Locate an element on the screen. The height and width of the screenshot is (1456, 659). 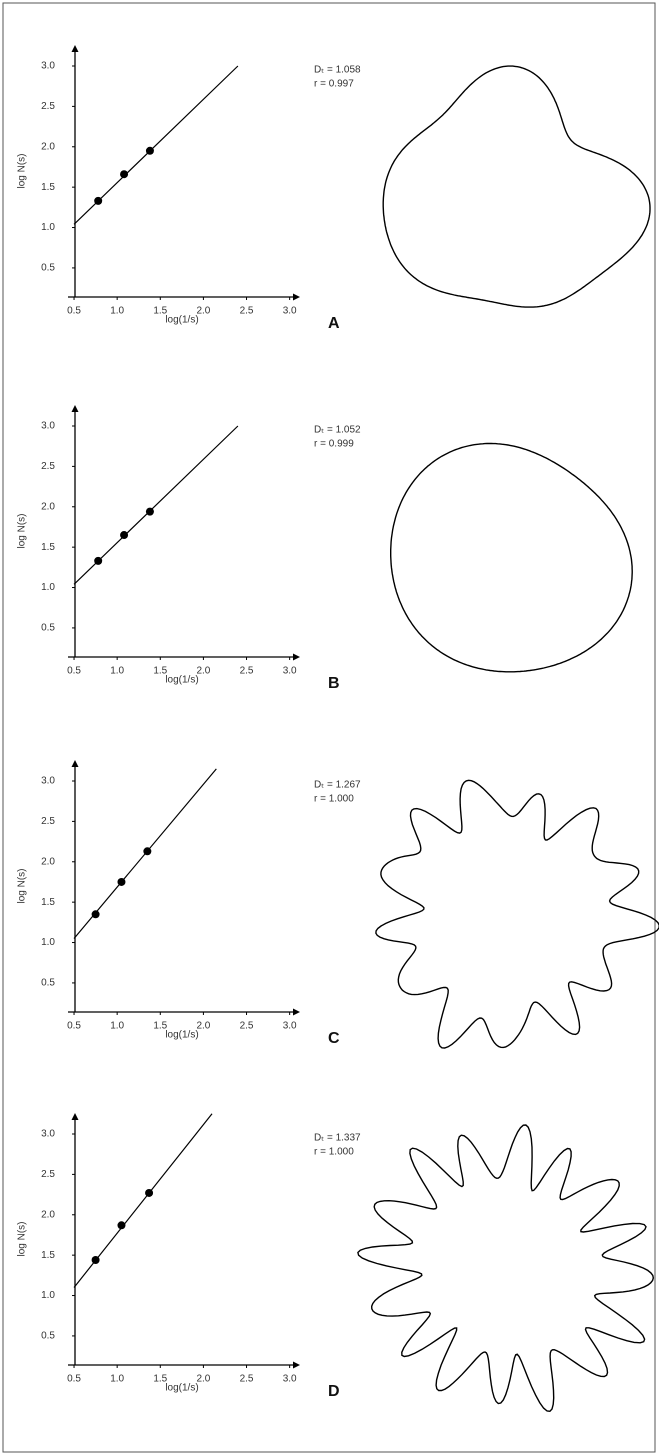
annotation: r = 0.999 is located at coordinates (334, 444).